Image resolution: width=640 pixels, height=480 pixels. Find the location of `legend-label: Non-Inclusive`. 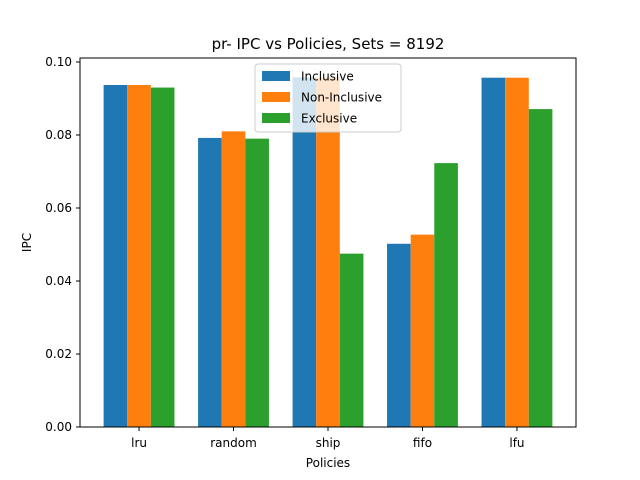

legend-label: Non-Inclusive is located at coordinates (341, 98).